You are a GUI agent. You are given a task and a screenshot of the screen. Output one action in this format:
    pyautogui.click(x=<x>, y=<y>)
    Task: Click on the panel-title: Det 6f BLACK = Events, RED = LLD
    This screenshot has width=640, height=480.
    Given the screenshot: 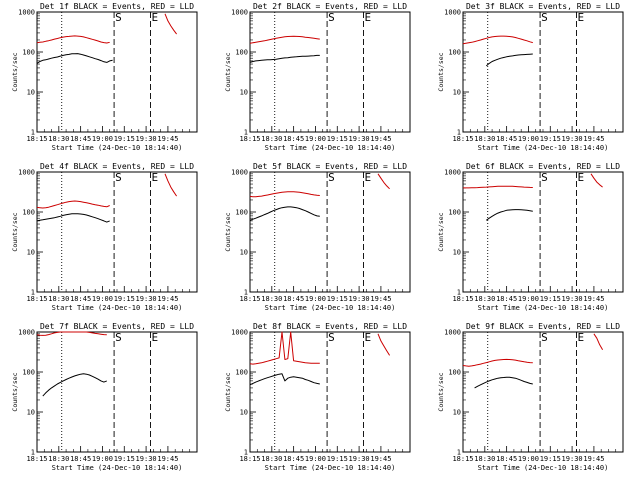 What is the action you would take?
    pyautogui.click(x=543, y=166)
    